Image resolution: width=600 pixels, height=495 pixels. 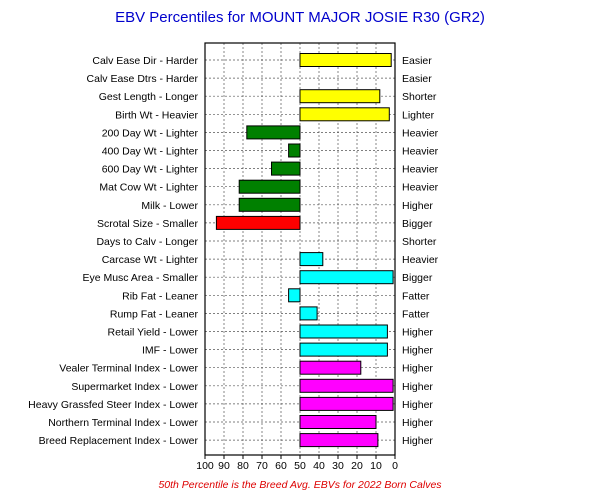 What do you see at coordinates (147, 224) in the screenshot?
I see `category-label: Scrotal Size - Smaller` at bounding box center [147, 224].